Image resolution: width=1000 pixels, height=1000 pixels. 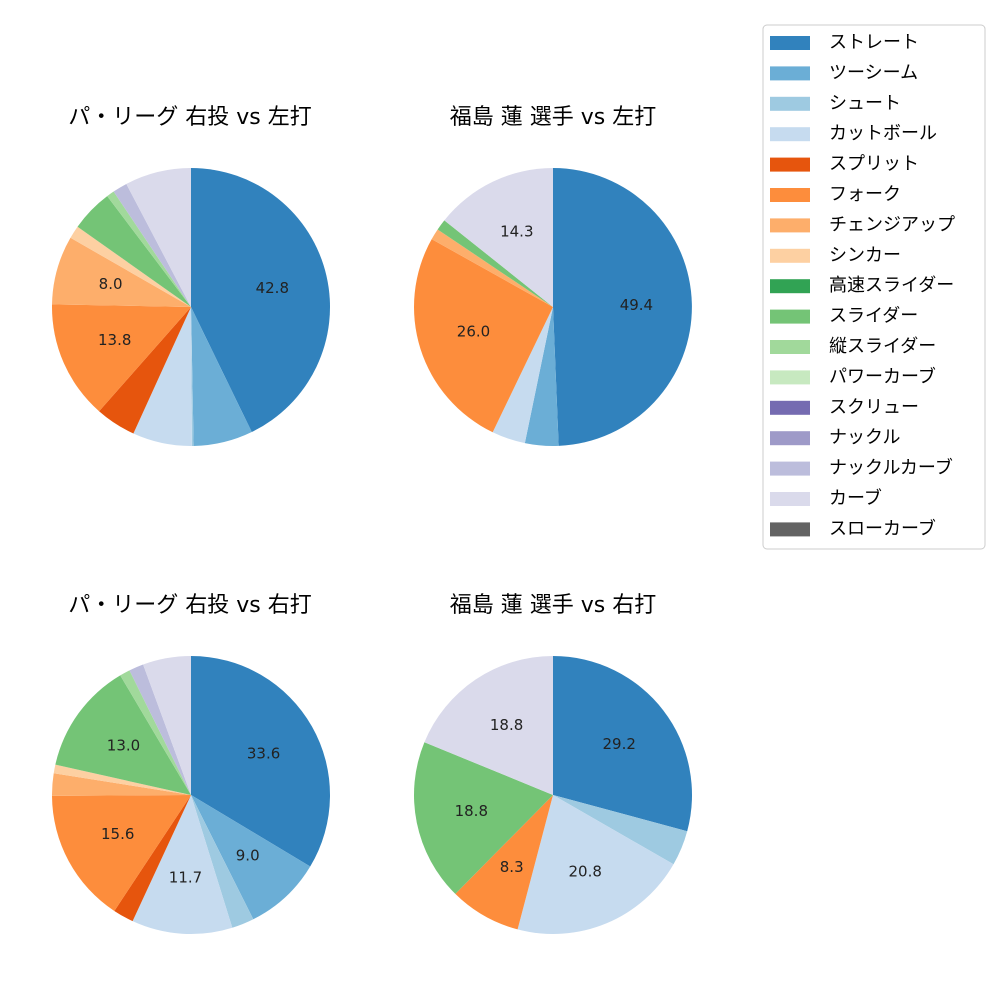 What do you see at coordinates (864, 437) in the screenshot?
I see `legend-label: ナックル` at bounding box center [864, 437].